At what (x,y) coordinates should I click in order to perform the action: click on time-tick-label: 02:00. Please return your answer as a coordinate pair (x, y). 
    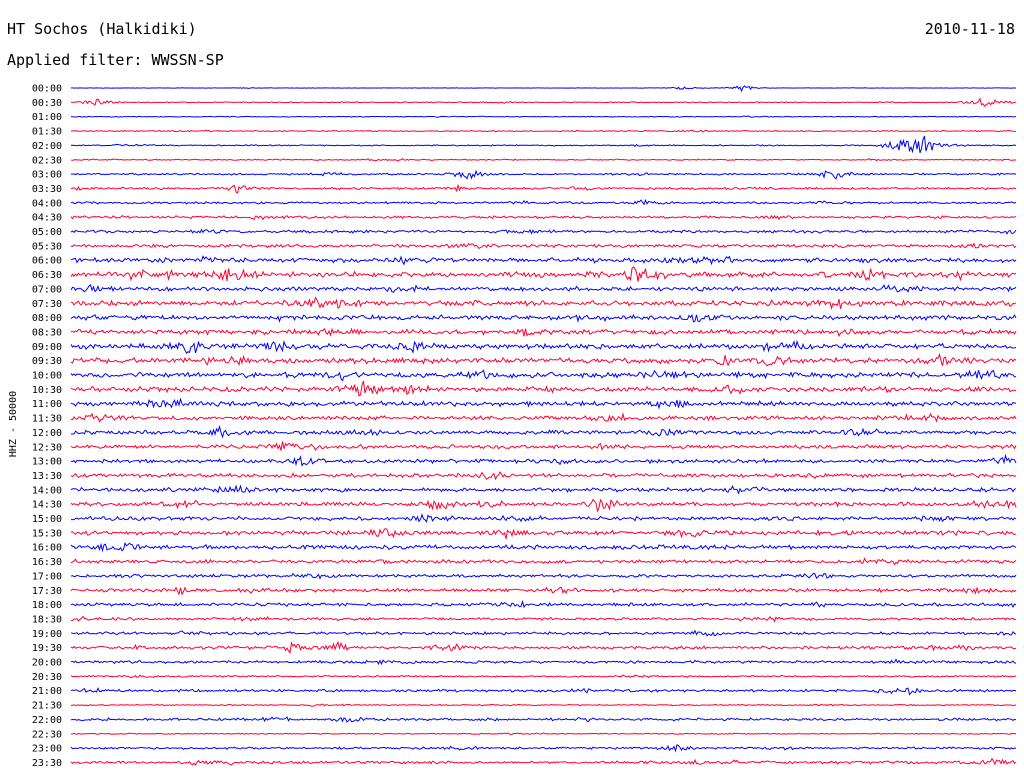
    Looking at the image, I should click on (47, 146).